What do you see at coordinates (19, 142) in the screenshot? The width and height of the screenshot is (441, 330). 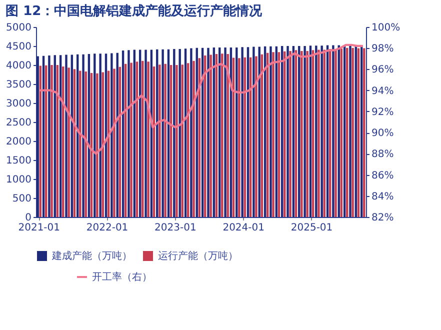 I see `y-tick-label: 2000` at bounding box center [19, 142].